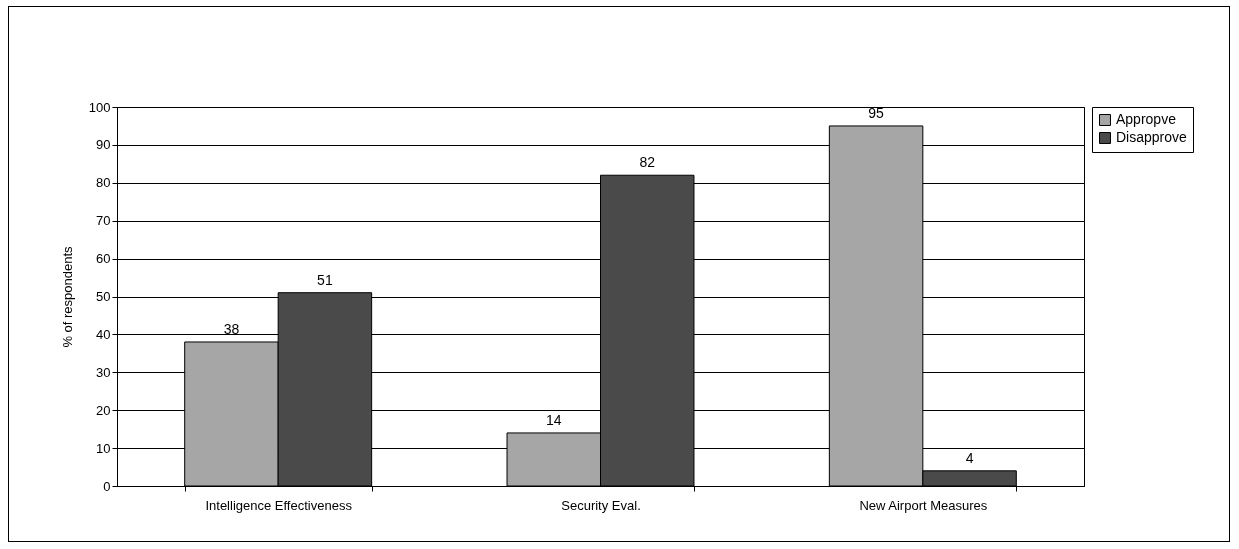  I want to click on y-tick-label: 80, so click(103, 183).